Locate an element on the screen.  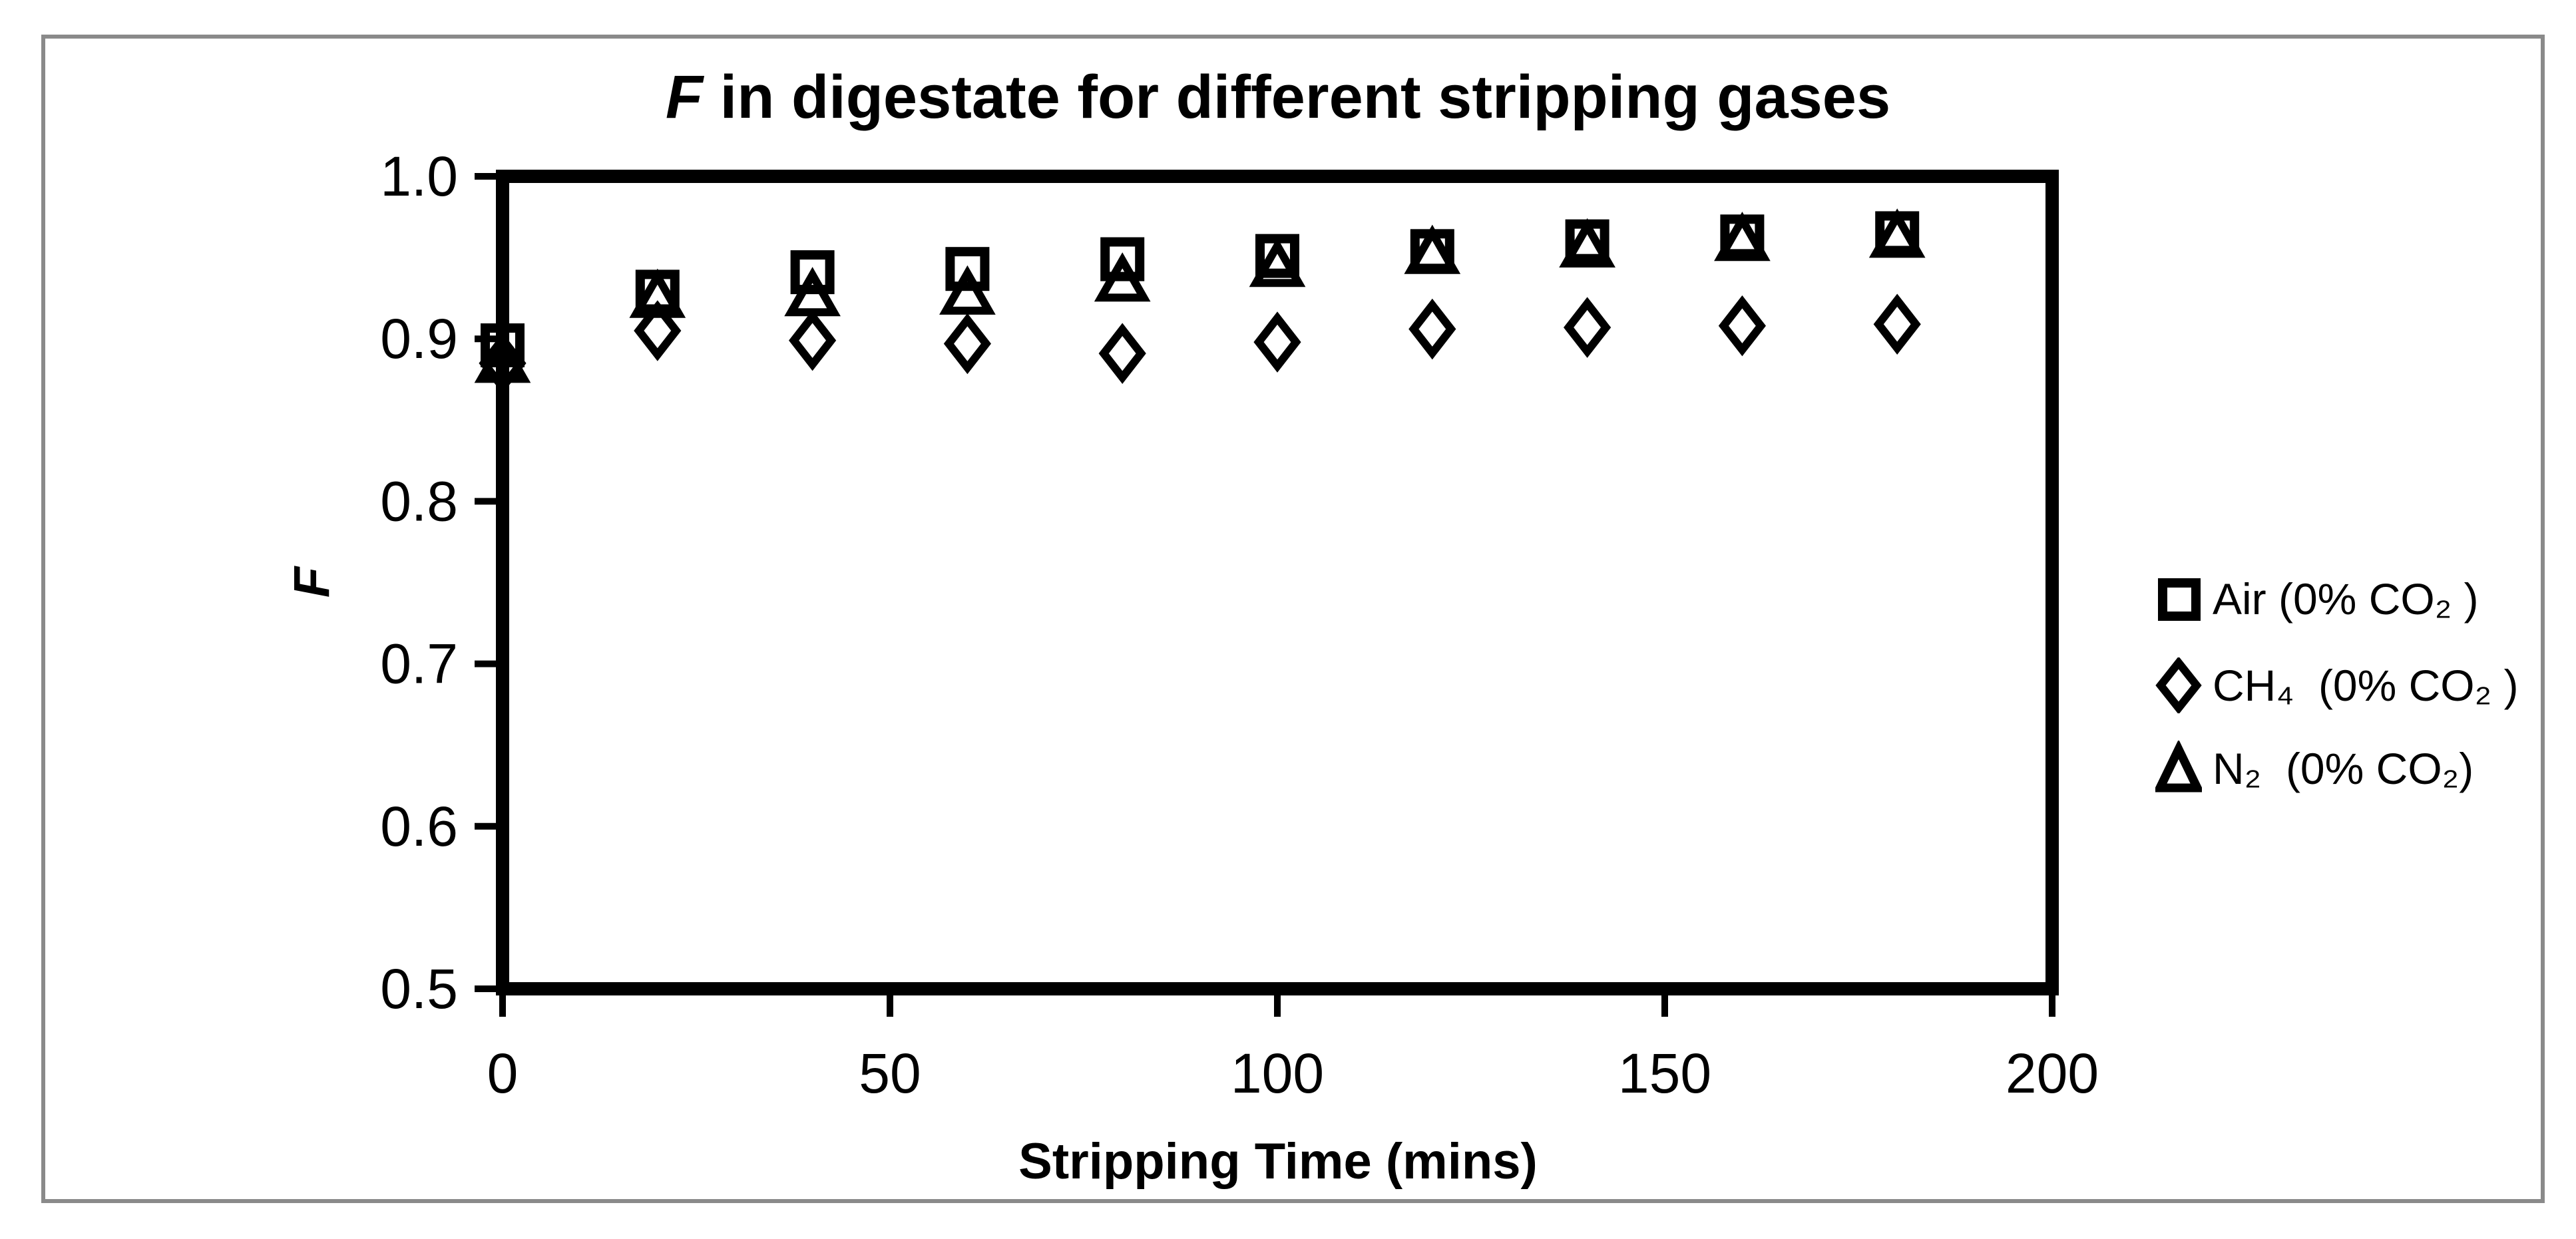
y-tick-label: 0.9 is located at coordinates (419, 338).